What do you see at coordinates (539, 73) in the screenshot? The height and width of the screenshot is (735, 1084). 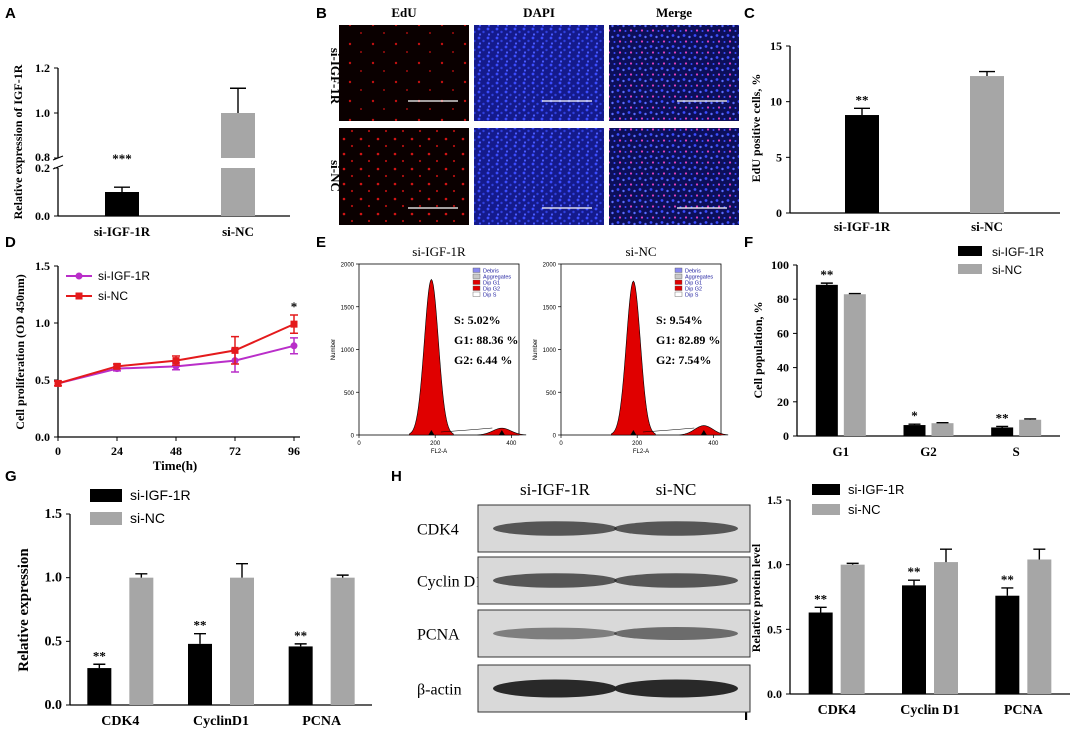 I see `dapi-image-si-igf-1r` at bounding box center [539, 73].